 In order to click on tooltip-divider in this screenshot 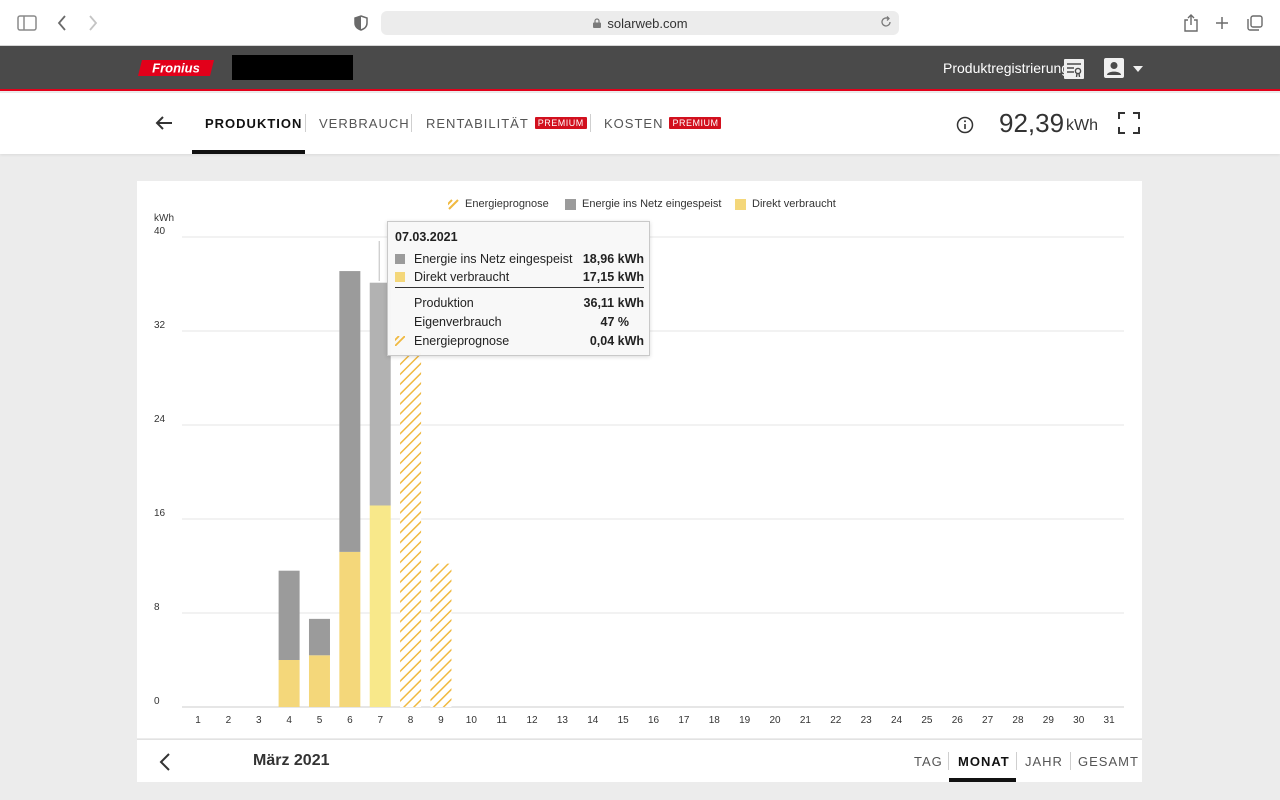, I will do `click(519, 287)`.